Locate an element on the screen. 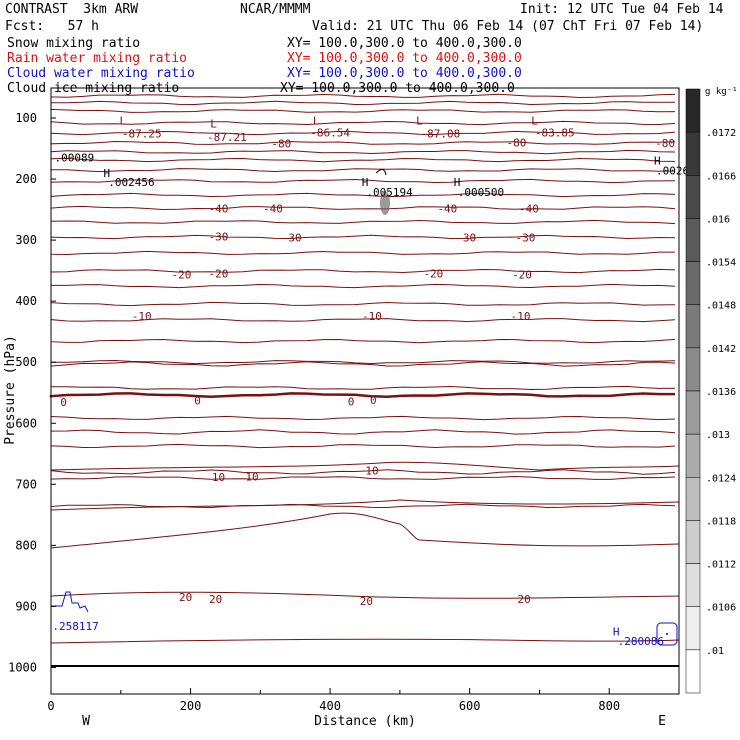 This screenshot has width=740, height=740. x-tick-label: 800 is located at coordinates (609, 706).